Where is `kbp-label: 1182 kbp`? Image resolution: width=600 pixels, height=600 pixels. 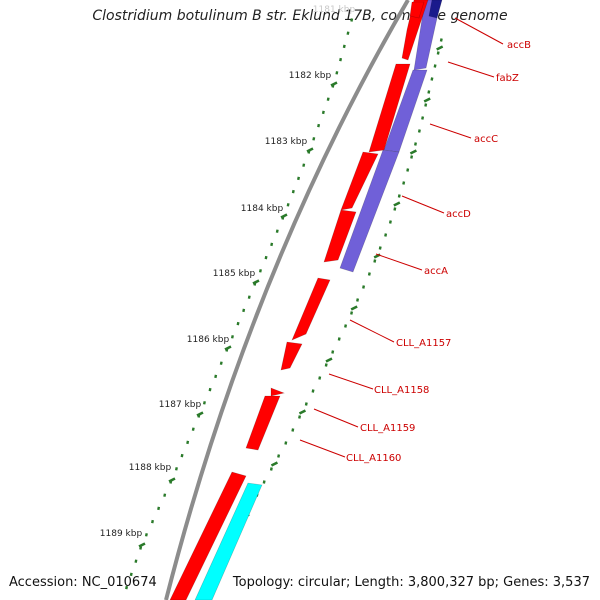 kbp-label: 1182 kbp is located at coordinates (310, 76).